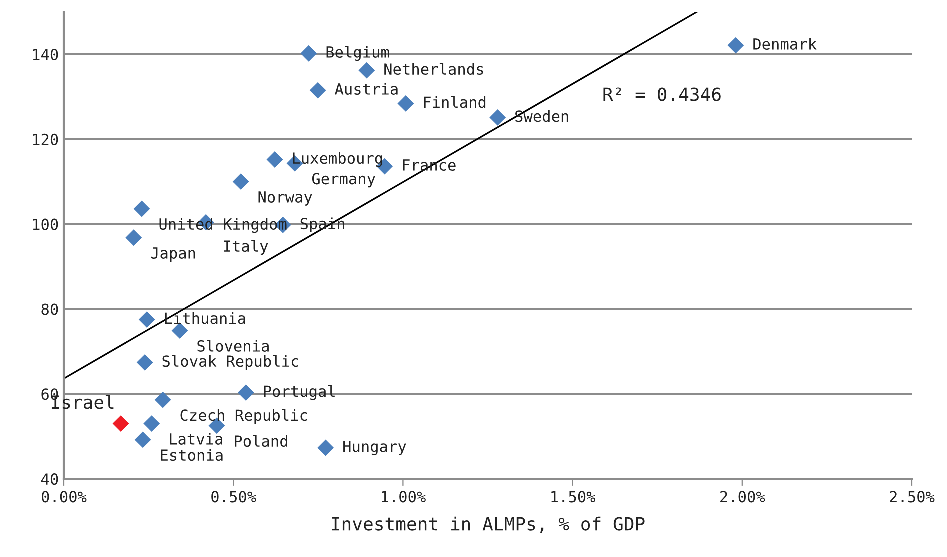 The height and width of the screenshot is (557, 947). Describe the element at coordinates (192, 455) in the screenshot. I see `annotation: Estonia` at that location.